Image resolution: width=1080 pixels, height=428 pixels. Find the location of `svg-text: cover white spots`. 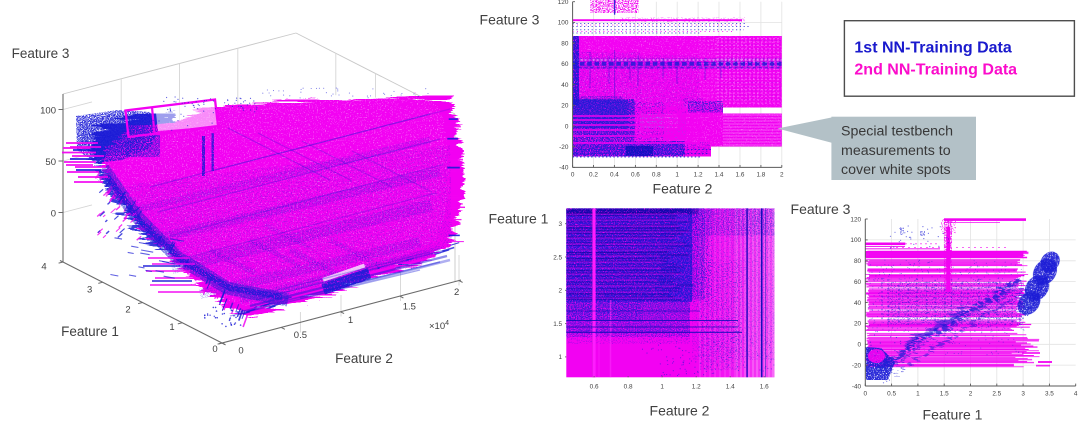

svg-text: cover white spots is located at coordinates (896, 170).